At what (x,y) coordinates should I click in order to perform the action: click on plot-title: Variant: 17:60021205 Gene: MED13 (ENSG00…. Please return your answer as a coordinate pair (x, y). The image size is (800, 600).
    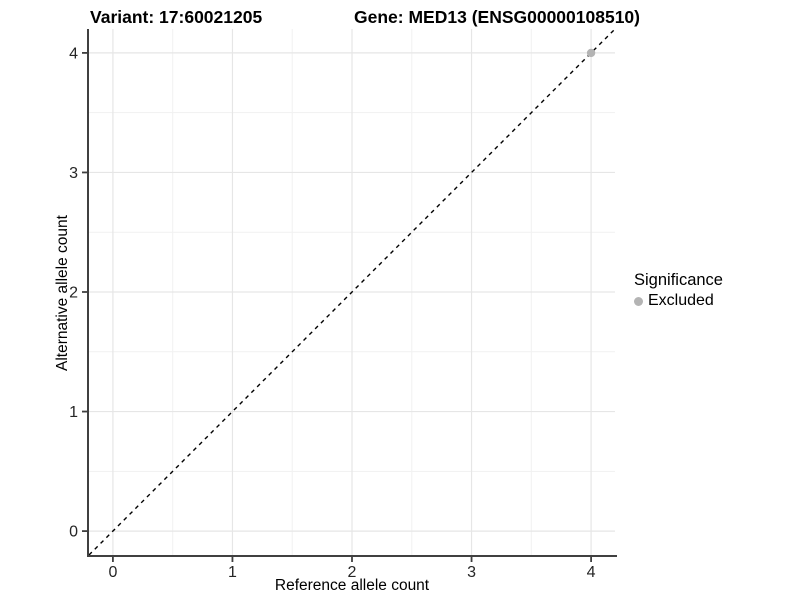
    Looking at the image, I should click on (365, 17).